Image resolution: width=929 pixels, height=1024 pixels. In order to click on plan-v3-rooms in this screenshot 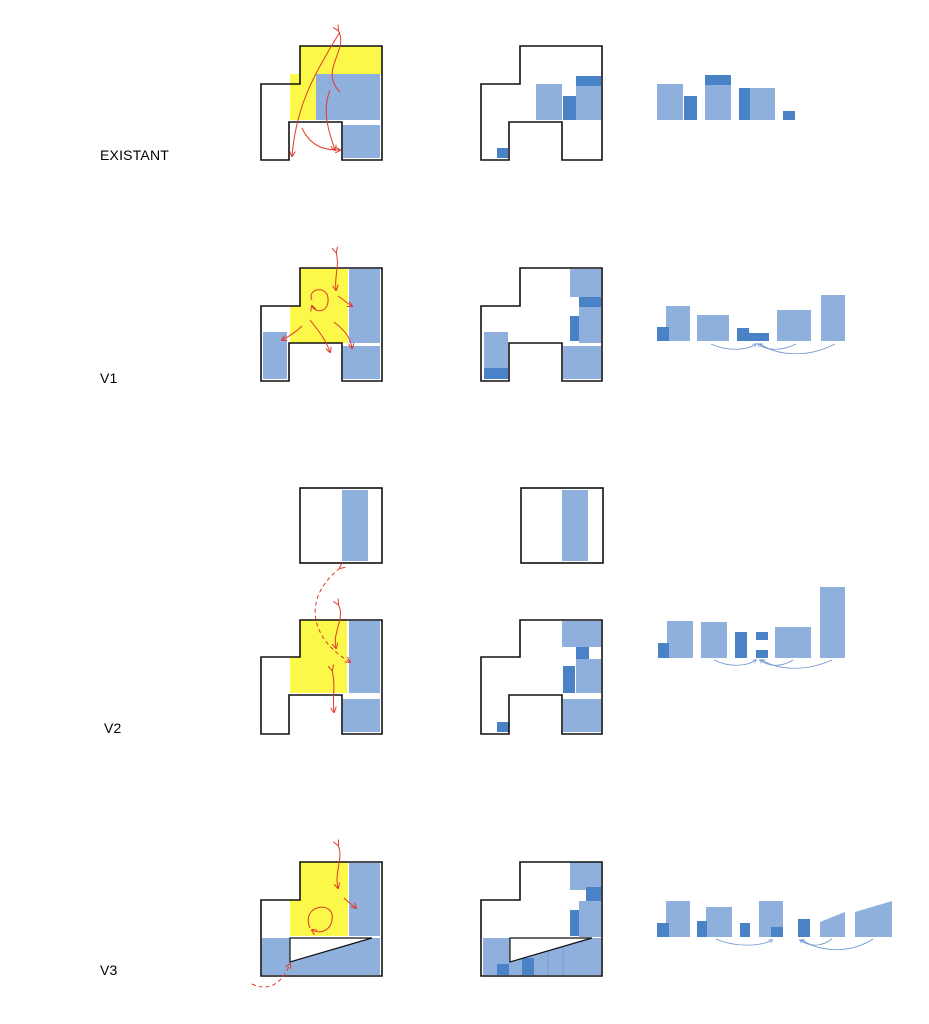, I will do `click(541, 919)`.